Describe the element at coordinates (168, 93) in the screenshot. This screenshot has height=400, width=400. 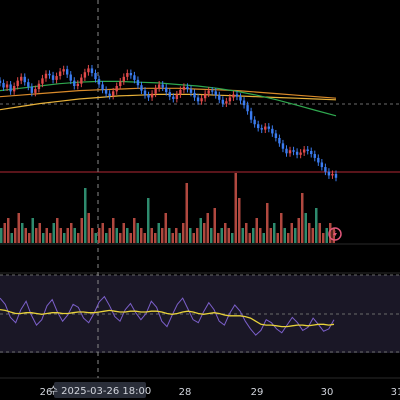
I see `ma-orange-line` at that location.